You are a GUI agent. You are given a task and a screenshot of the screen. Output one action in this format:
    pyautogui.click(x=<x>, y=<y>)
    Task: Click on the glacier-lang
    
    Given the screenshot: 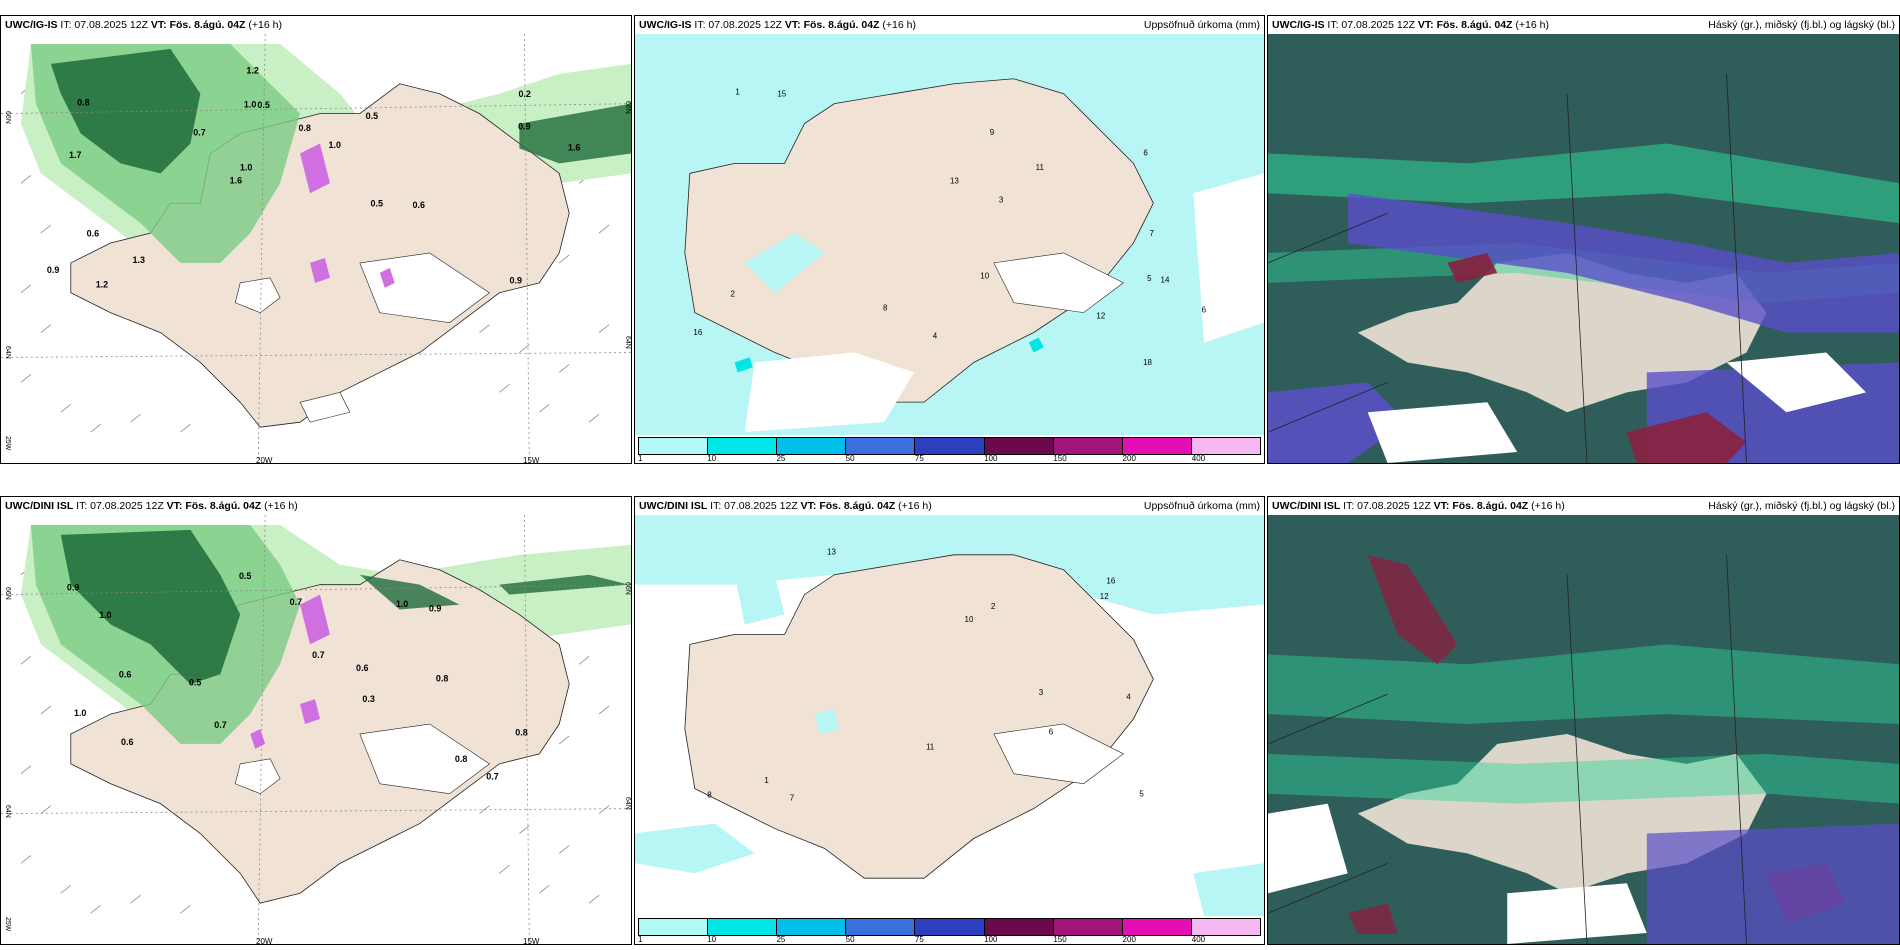 What is the action you would take?
    pyautogui.click(x=325, y=407)
    